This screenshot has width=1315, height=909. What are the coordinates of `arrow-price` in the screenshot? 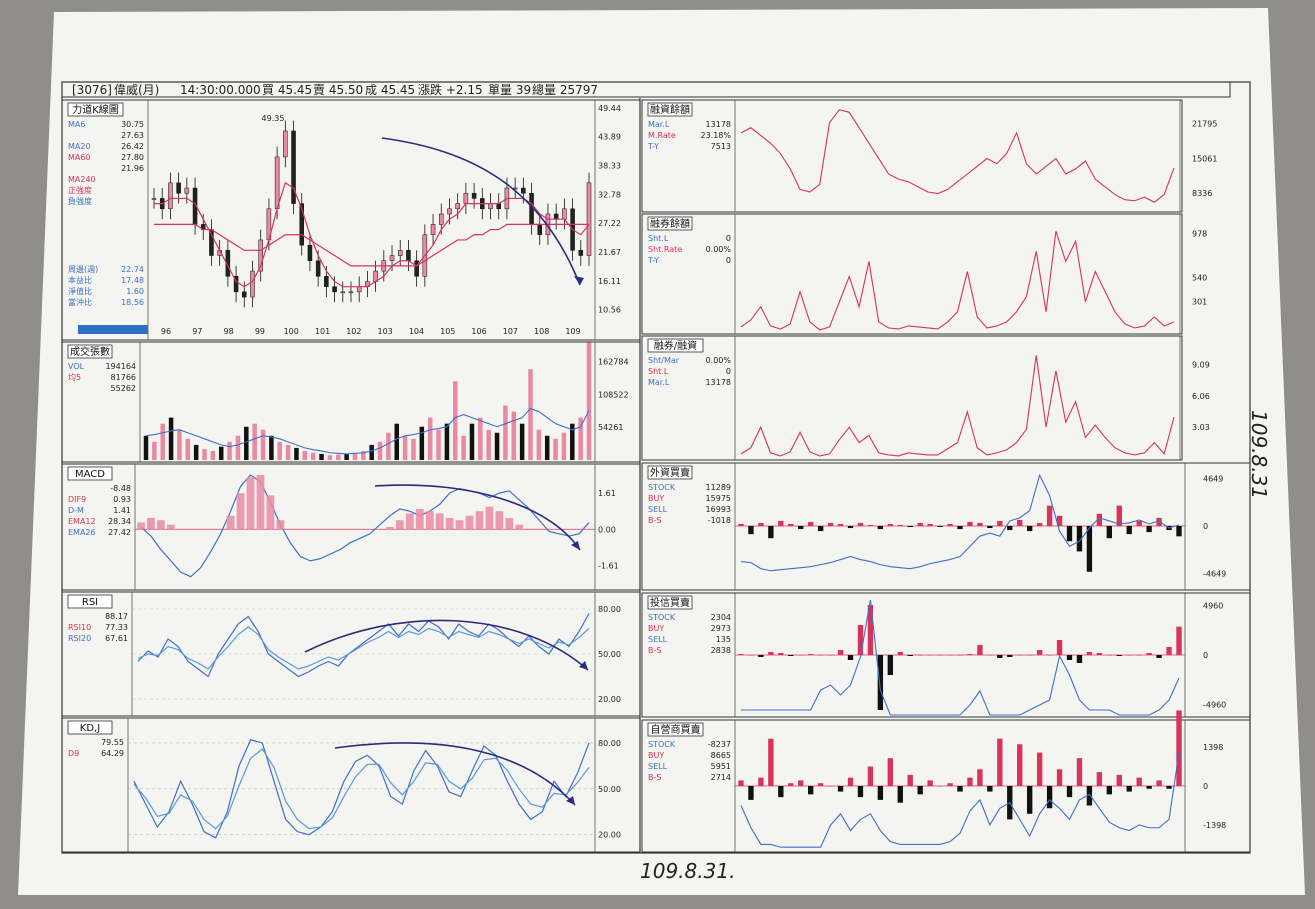 It's located at (481, 211).